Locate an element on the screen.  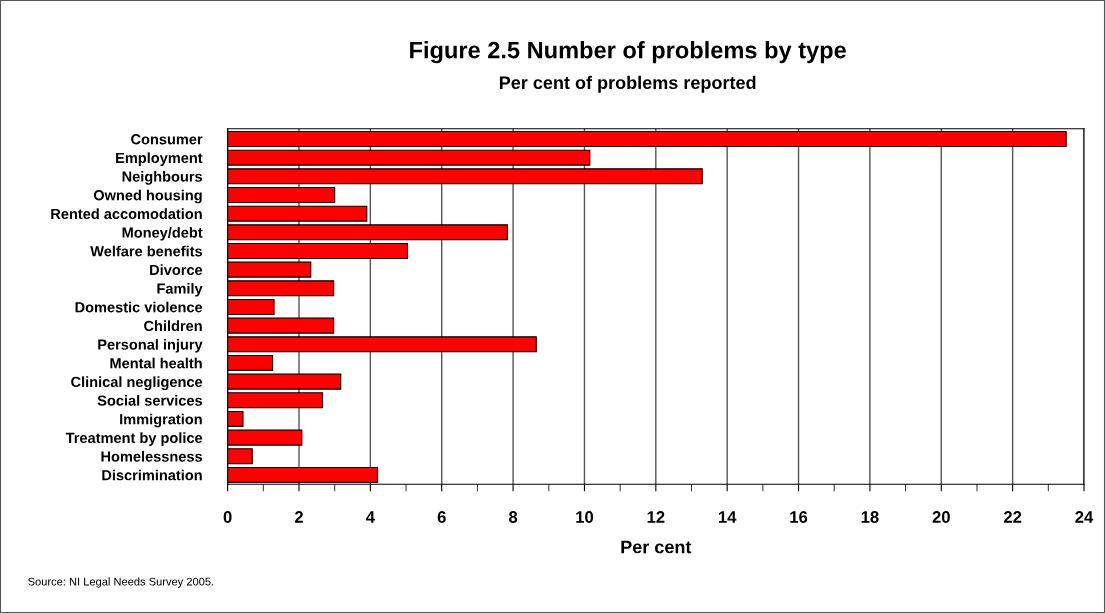
y-tick-label: Consumer is located at coordinates (167, 139).